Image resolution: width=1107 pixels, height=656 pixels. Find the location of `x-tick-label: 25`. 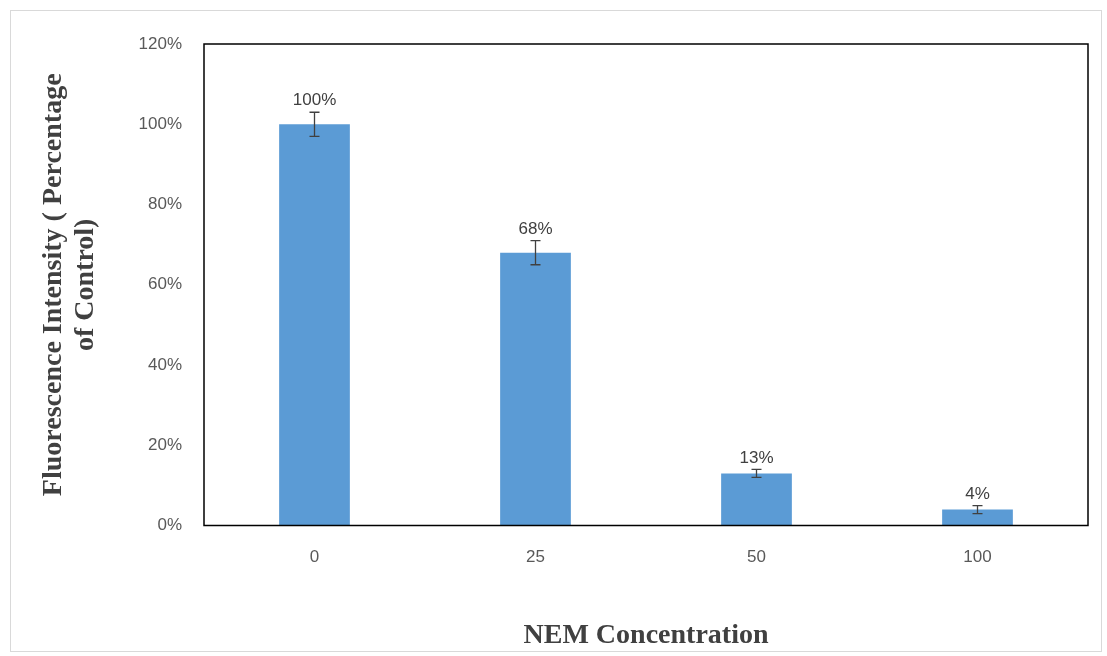

x-tick-label: 25 is located at coordinates (535, 557).